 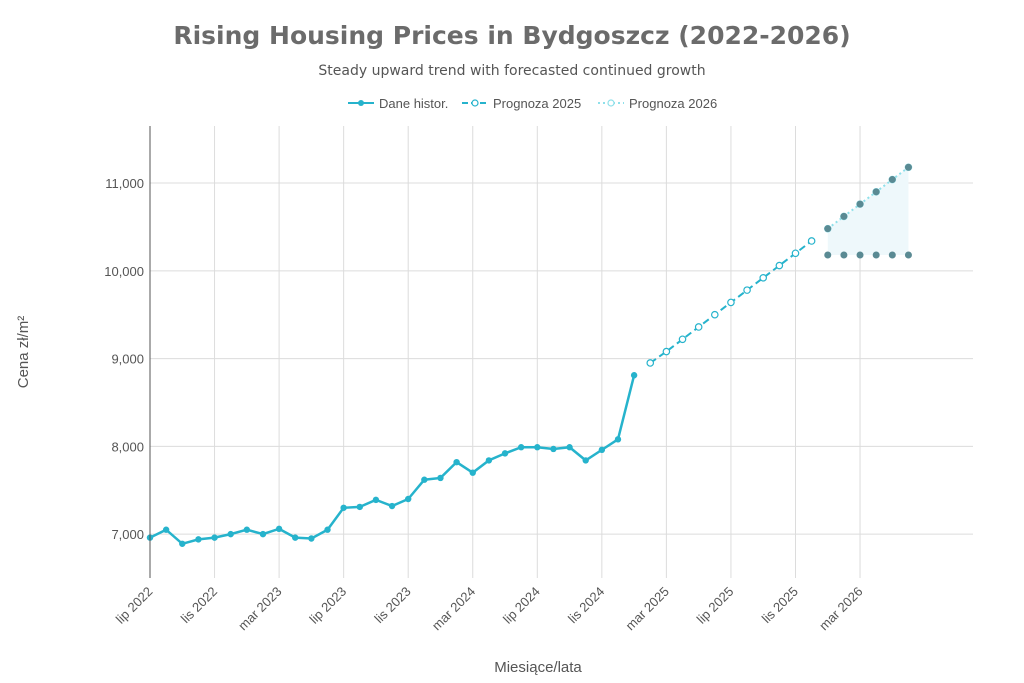 What do you see at coordinates (780, 605) in the screenshot?
I see `x-tick-label: lis 2025` at bounding box center [780, 605].